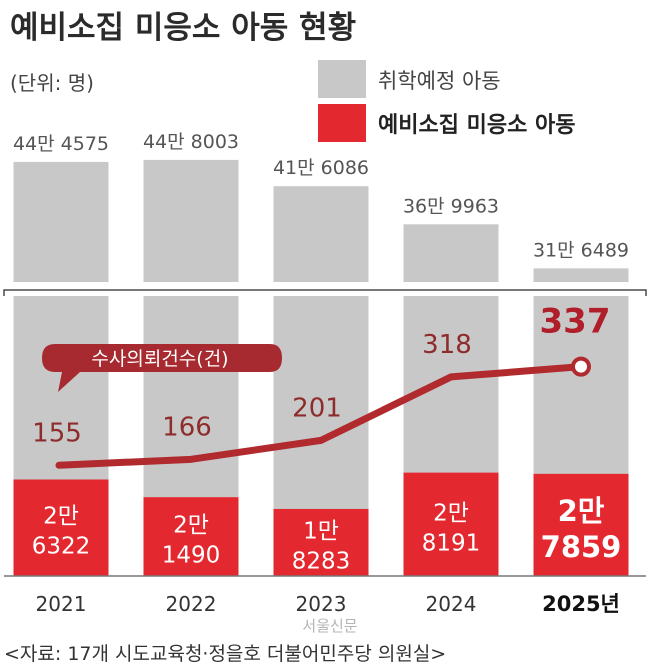 This screenshot has width=652, height=670. I want to click on case-value-label: 337, so click(575, 322).